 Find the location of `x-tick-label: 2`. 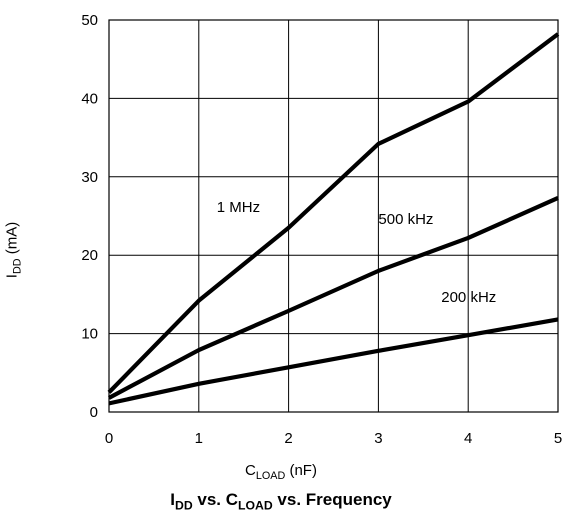

x-tick-label: 2 is located at coordinates (288, 438).